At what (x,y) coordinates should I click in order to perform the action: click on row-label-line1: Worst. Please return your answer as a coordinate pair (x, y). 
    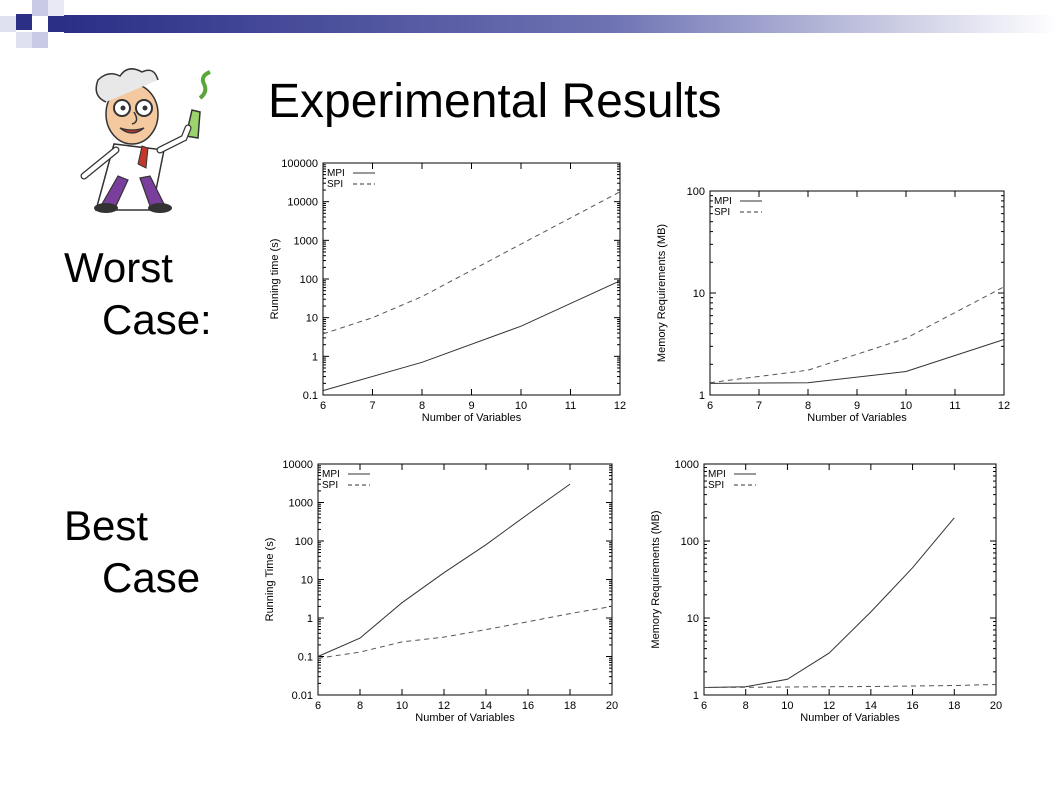
    Looking at the image, I should click on (118, 267).